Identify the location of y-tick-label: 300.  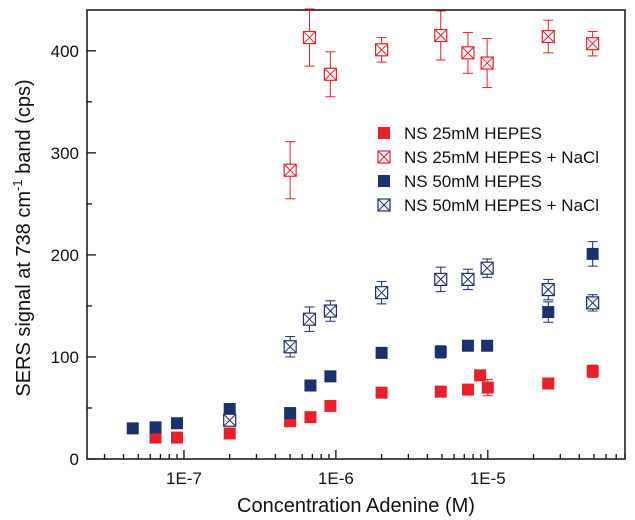
(65, 153).